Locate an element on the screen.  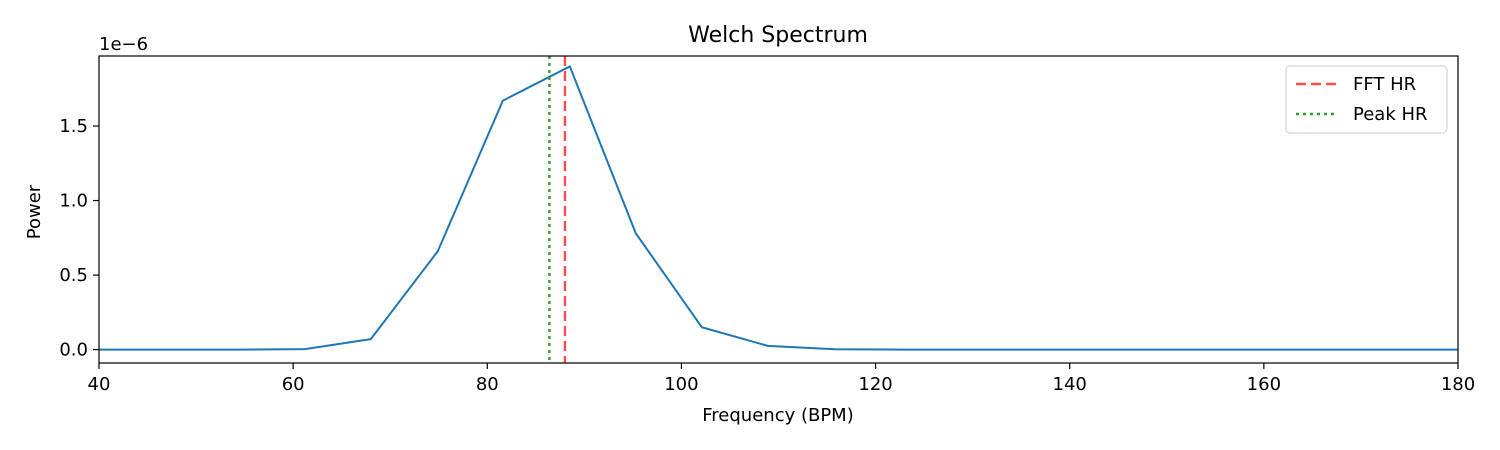
legend-label-peak-hr: Peak HR is located at coordinates (1390, 114).